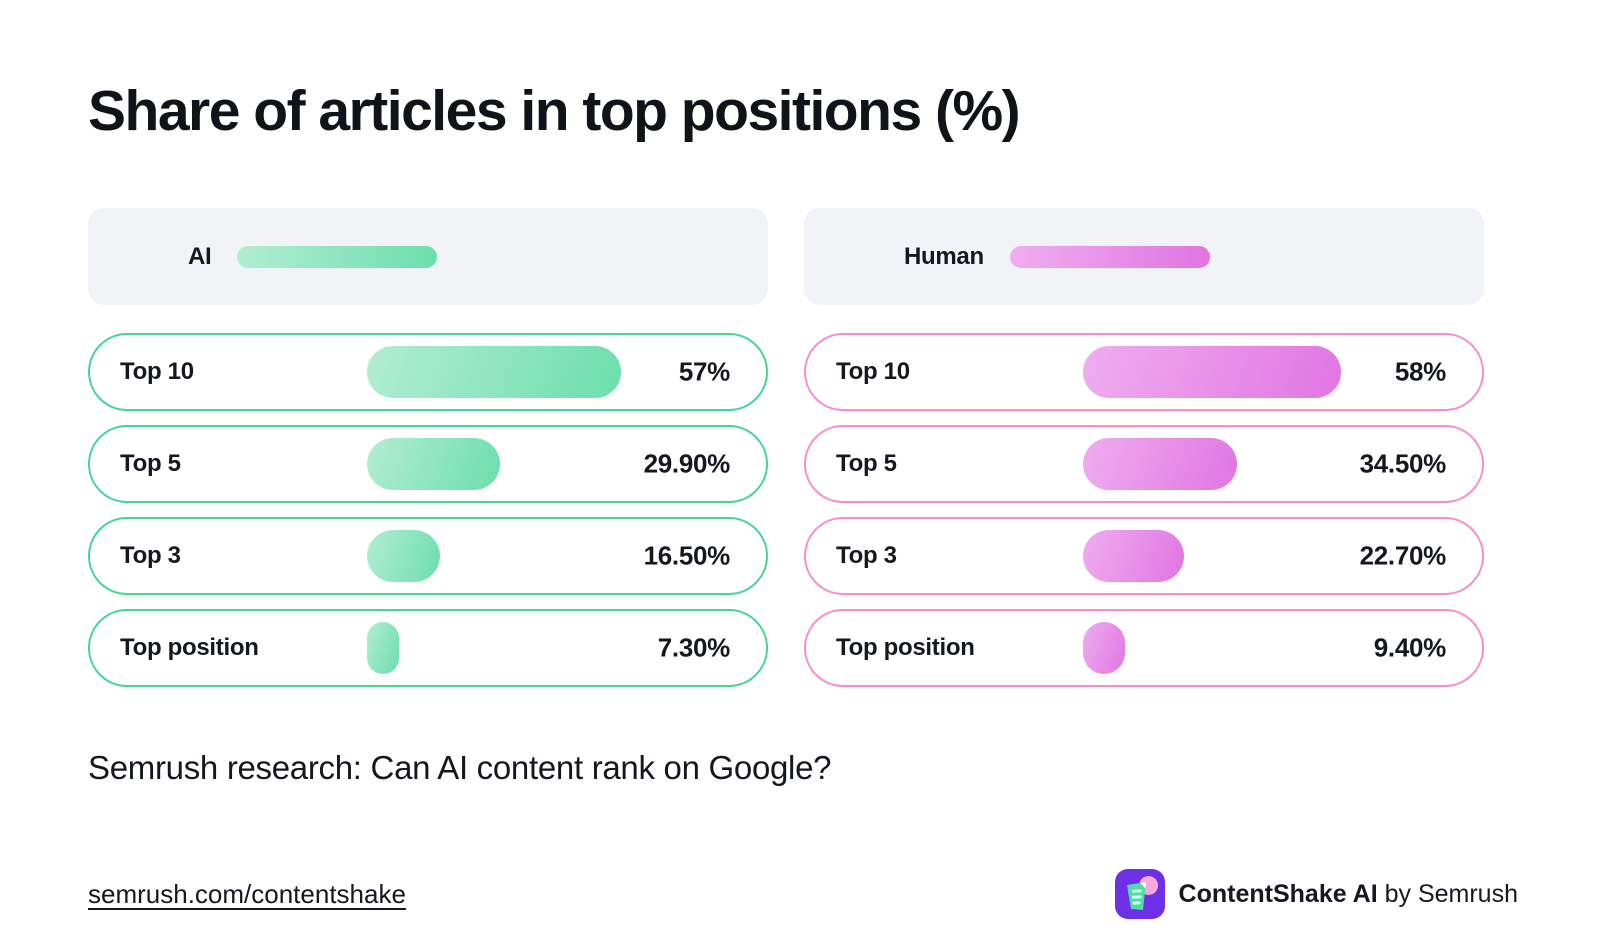  I want to click on bar-ai-top-position, so click(383, 648).